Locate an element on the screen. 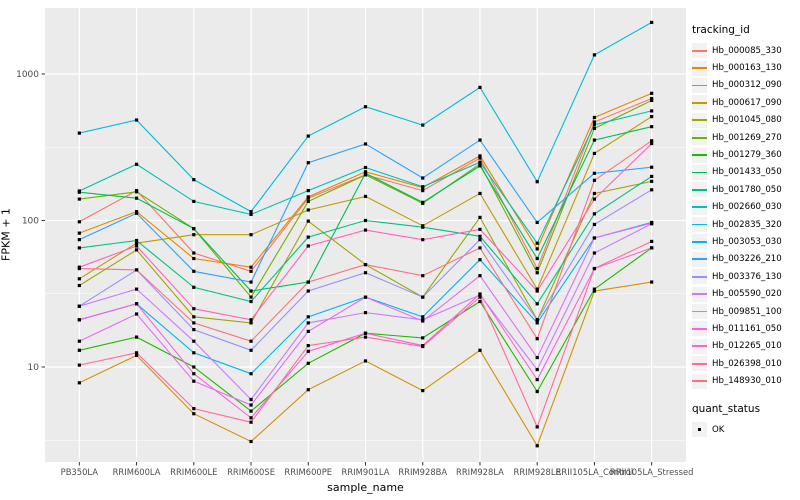 The height and width of the screenshot is (500, 800). legend-item: Hb_003376_130 is located at coordinates (745, 276).